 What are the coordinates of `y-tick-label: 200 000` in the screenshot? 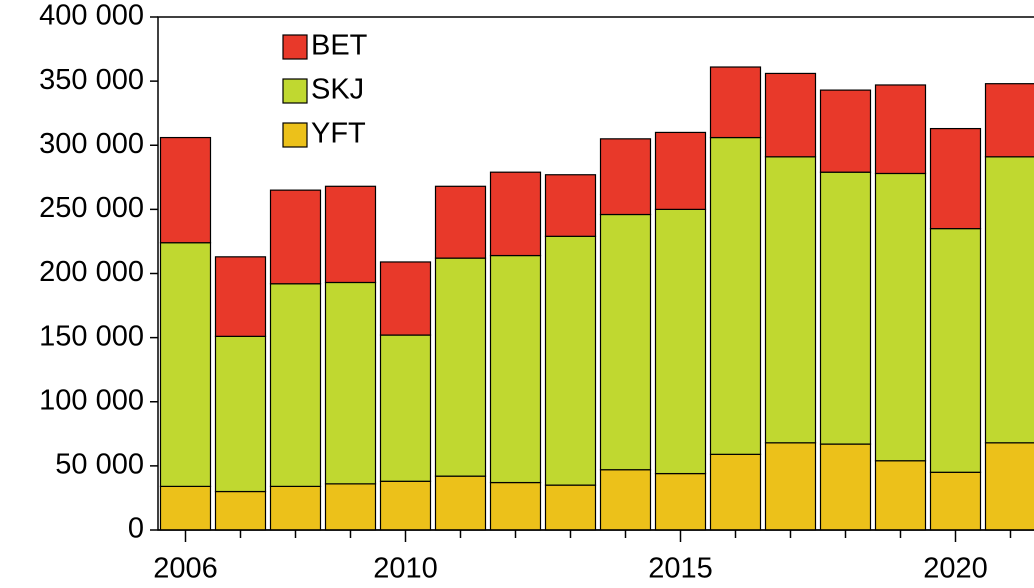 It's located at (91, 272).